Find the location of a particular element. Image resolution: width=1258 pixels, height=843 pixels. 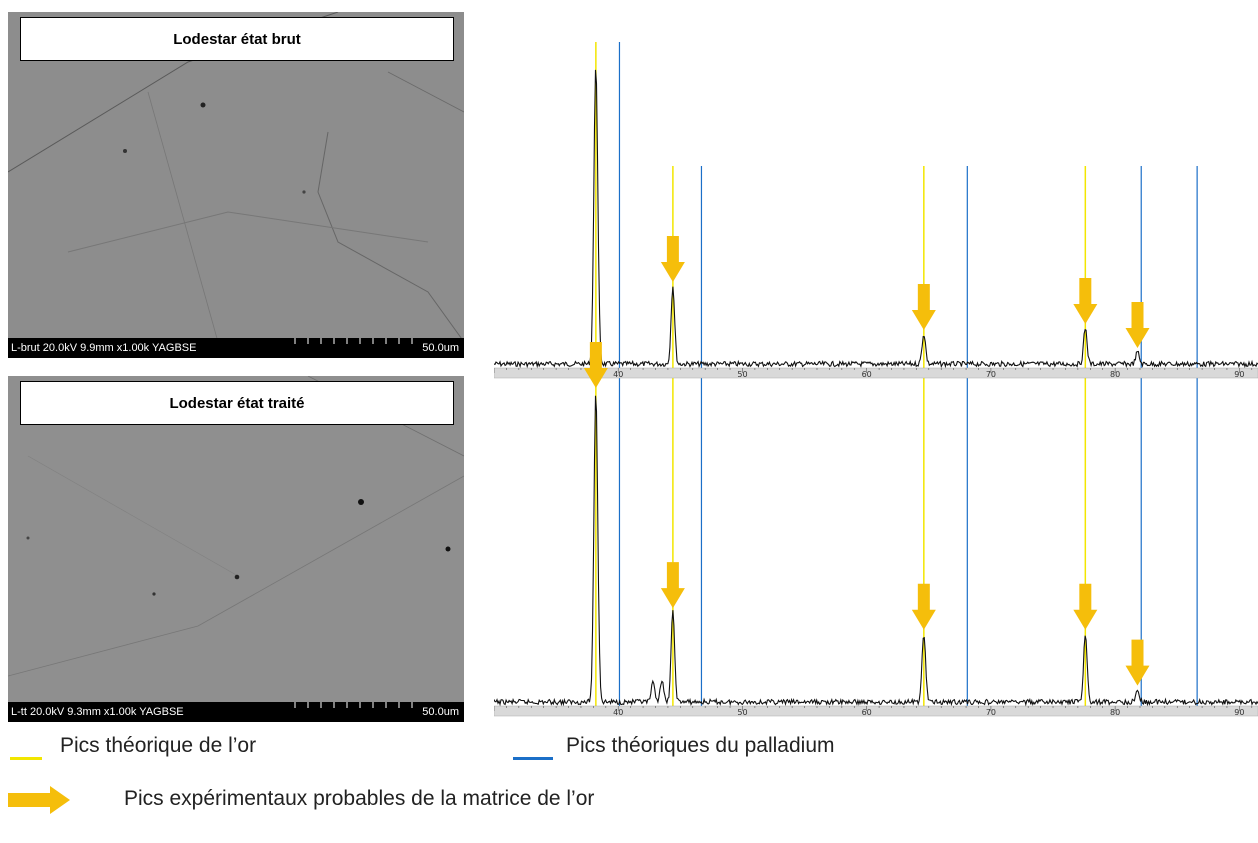

gold-legend-label: Pics théorique de l’or is located at coordinates (158, 745).